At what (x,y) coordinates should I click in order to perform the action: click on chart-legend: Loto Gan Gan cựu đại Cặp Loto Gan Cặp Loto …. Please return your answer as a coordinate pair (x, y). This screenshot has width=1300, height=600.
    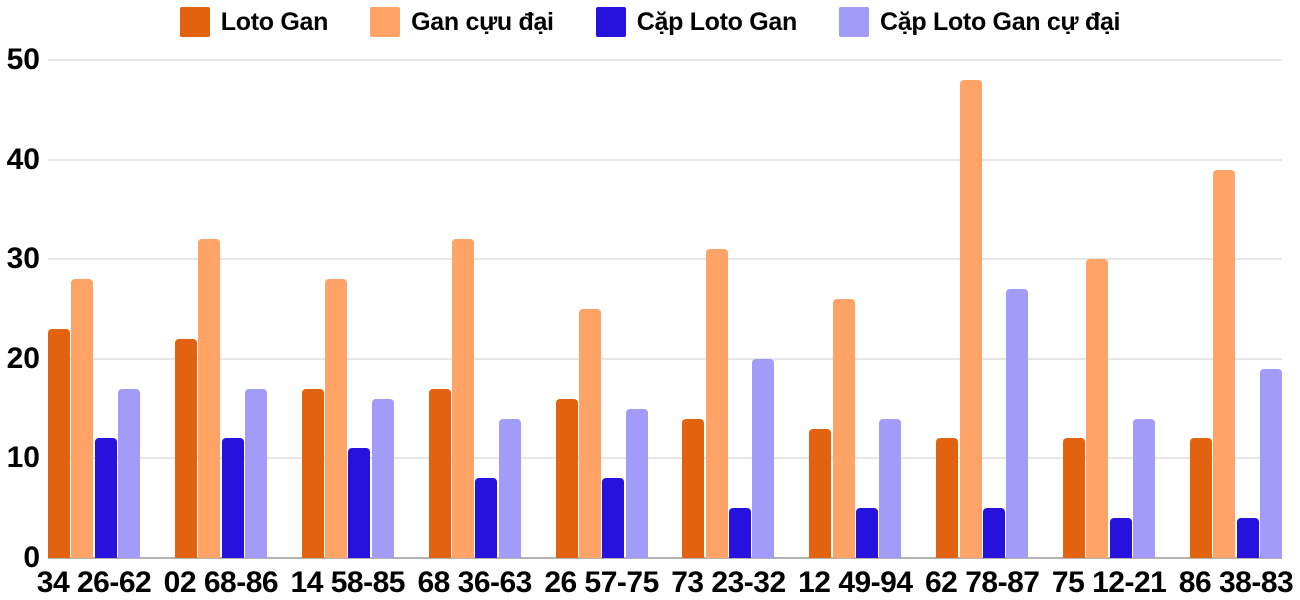
    Looking at the image, I should click on (650, 22).